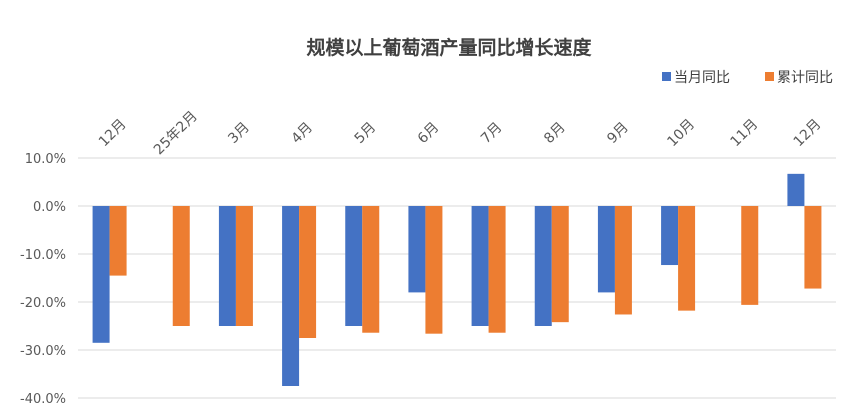 The image size is (864, 409). I want to click on y-tick-label: -40.0%, so click(43, 399).